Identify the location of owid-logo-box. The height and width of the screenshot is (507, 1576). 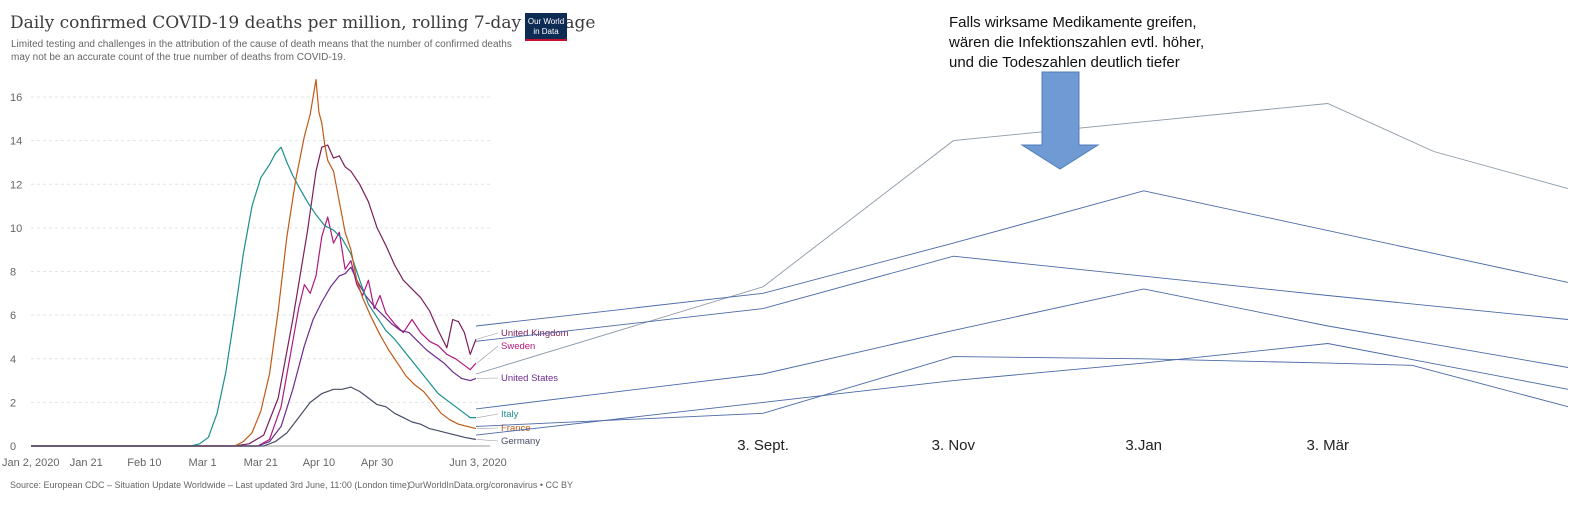
(546, 27).